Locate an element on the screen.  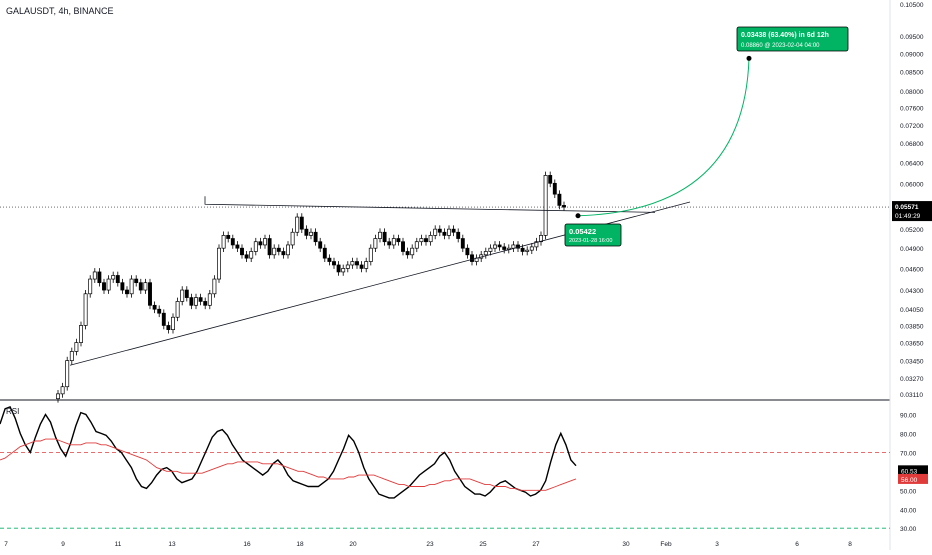
price-tick-label: 0.03850 is located at coordinates (912, 326).